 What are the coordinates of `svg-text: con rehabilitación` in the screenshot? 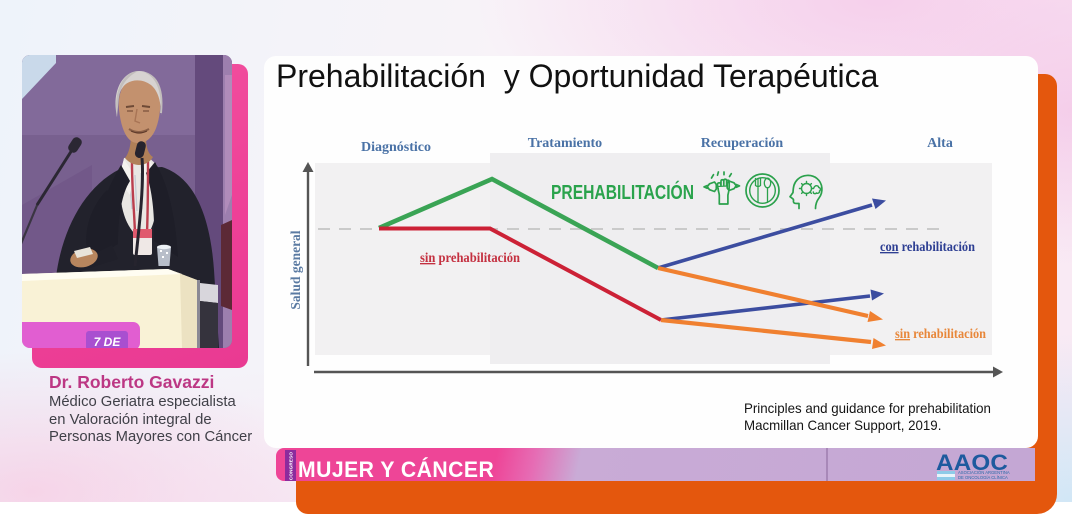 It's located at (927, 246).